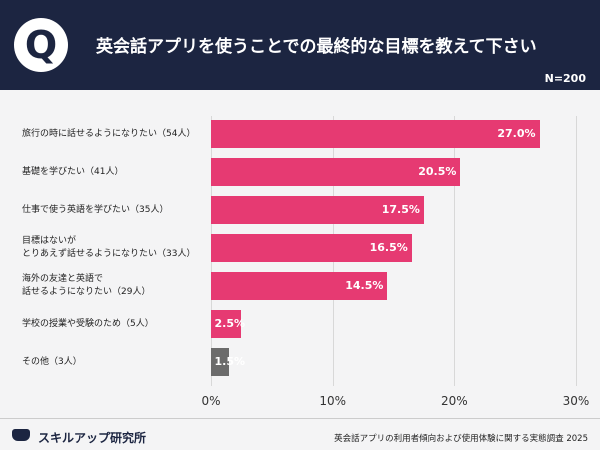 This screenshot has height=450, width=600. What do you see at coordinates (332, 401) in the screenshot?
I see `x-tick-label: 10%` at bounding box center [332, 401].